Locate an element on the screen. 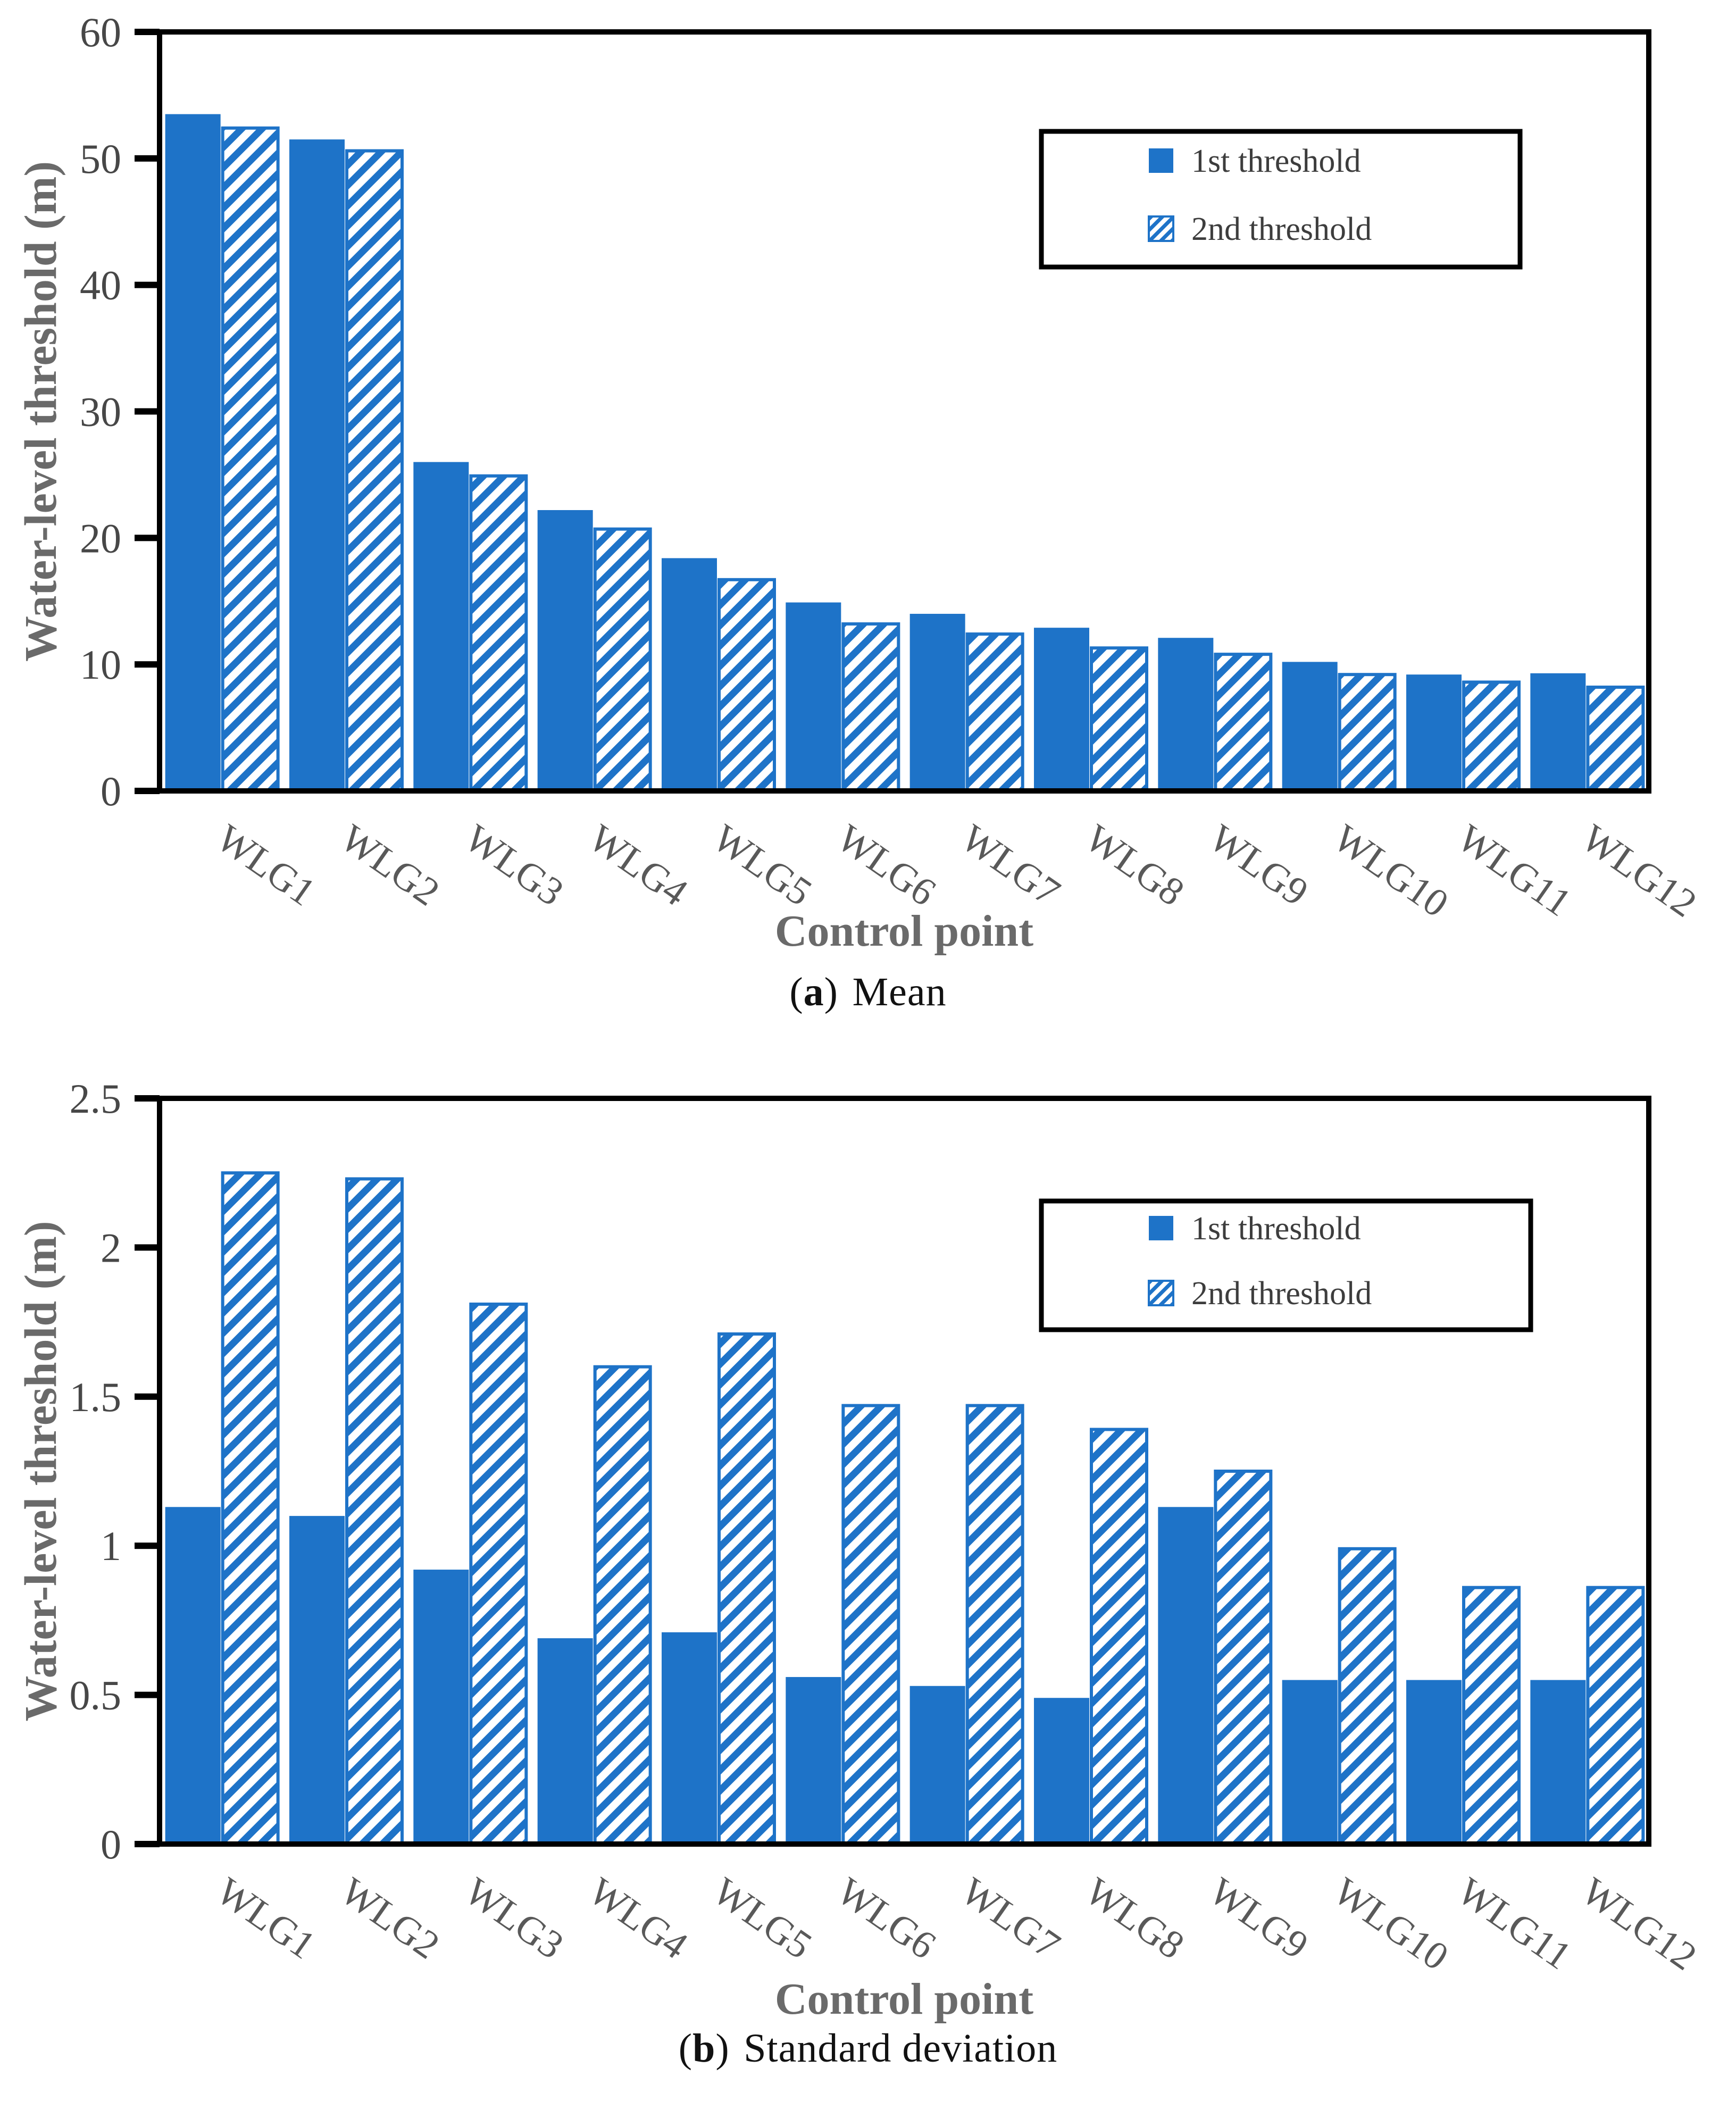 This screenshot has width=1736, height=2110. caption-standard-deviation: (b) Standard deviation is located at coordinates (868, 2049).